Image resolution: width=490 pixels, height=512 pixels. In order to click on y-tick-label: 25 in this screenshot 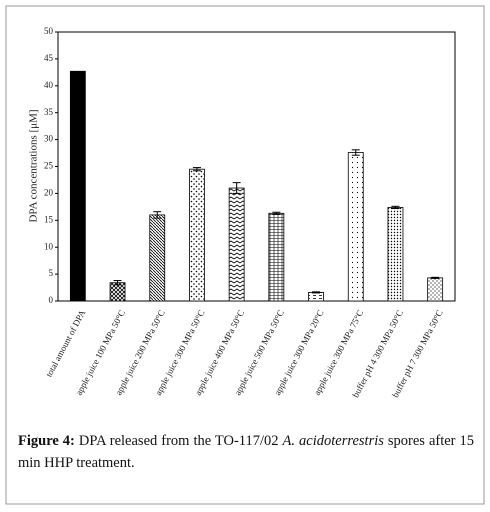, I will do `click(49, 166)`.